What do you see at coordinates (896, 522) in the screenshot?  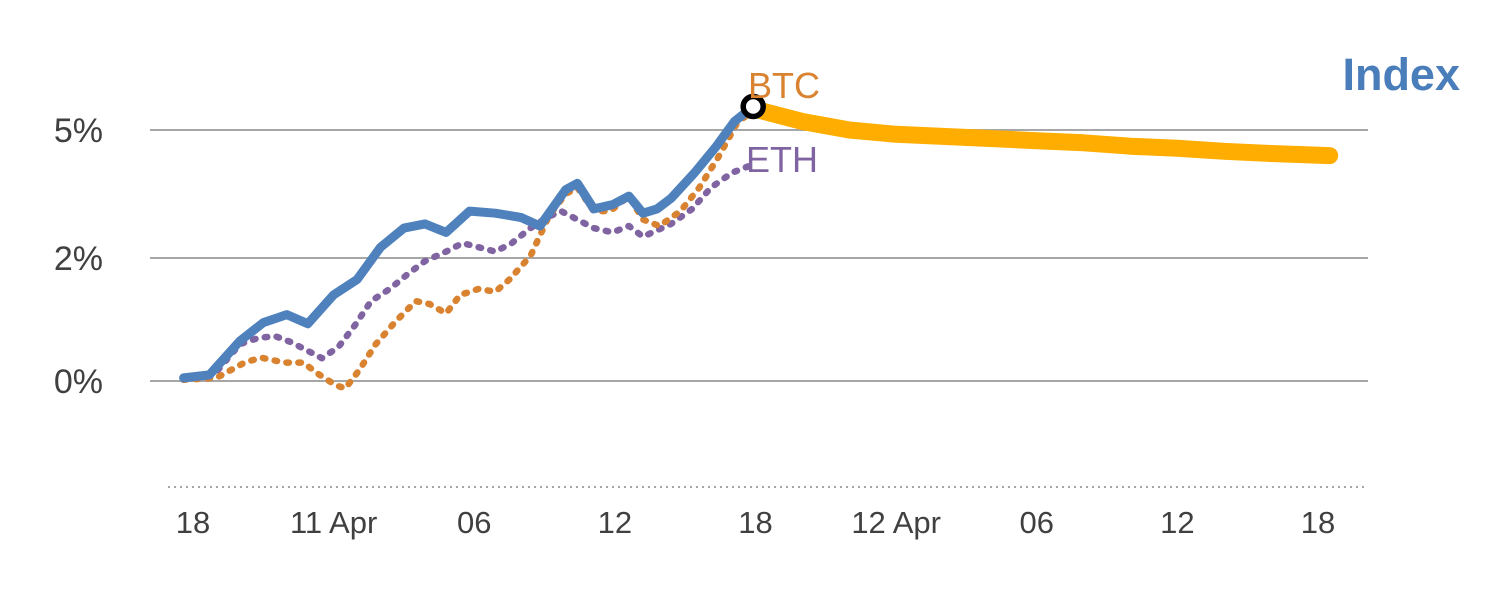 I see `x-axis-tick-label: 12 Apr` at bounding box center [896, 522].